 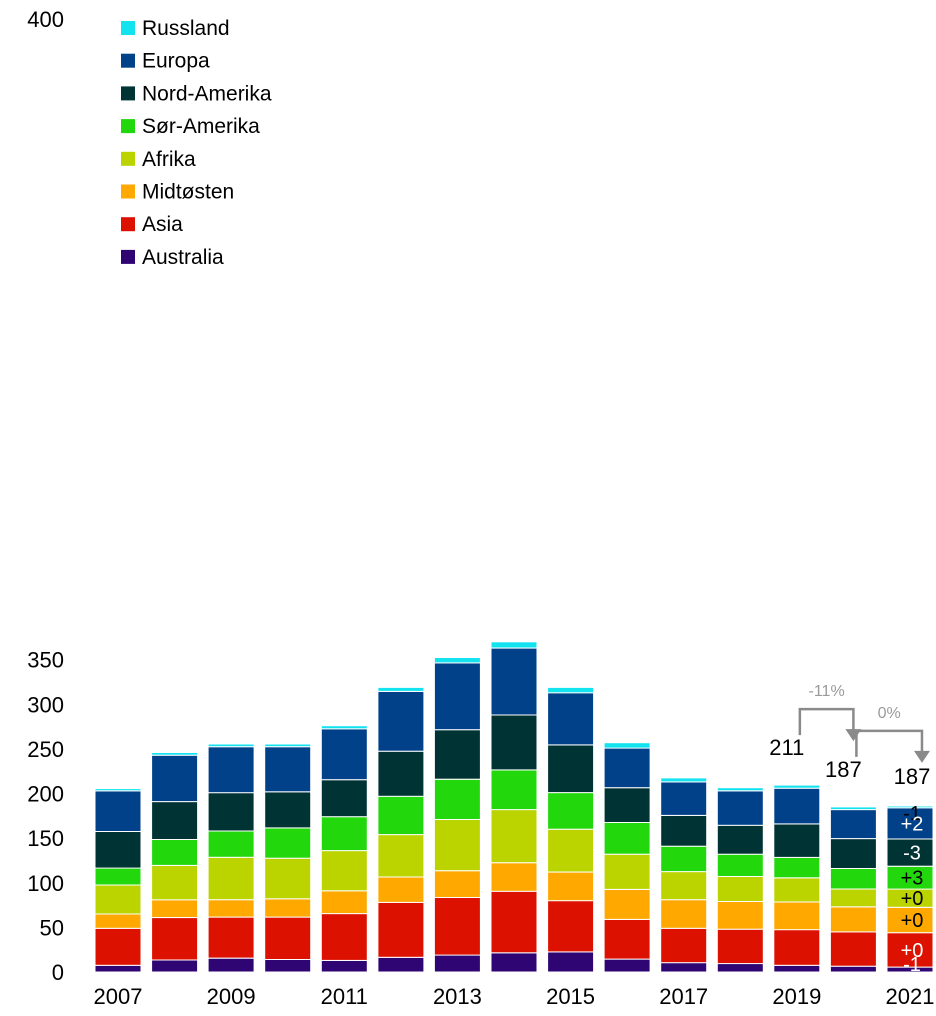 What do you see at coordinates (45, 19) in the screenshot?
I see `y-tick-label: 400` at bounding box center [45, 19].